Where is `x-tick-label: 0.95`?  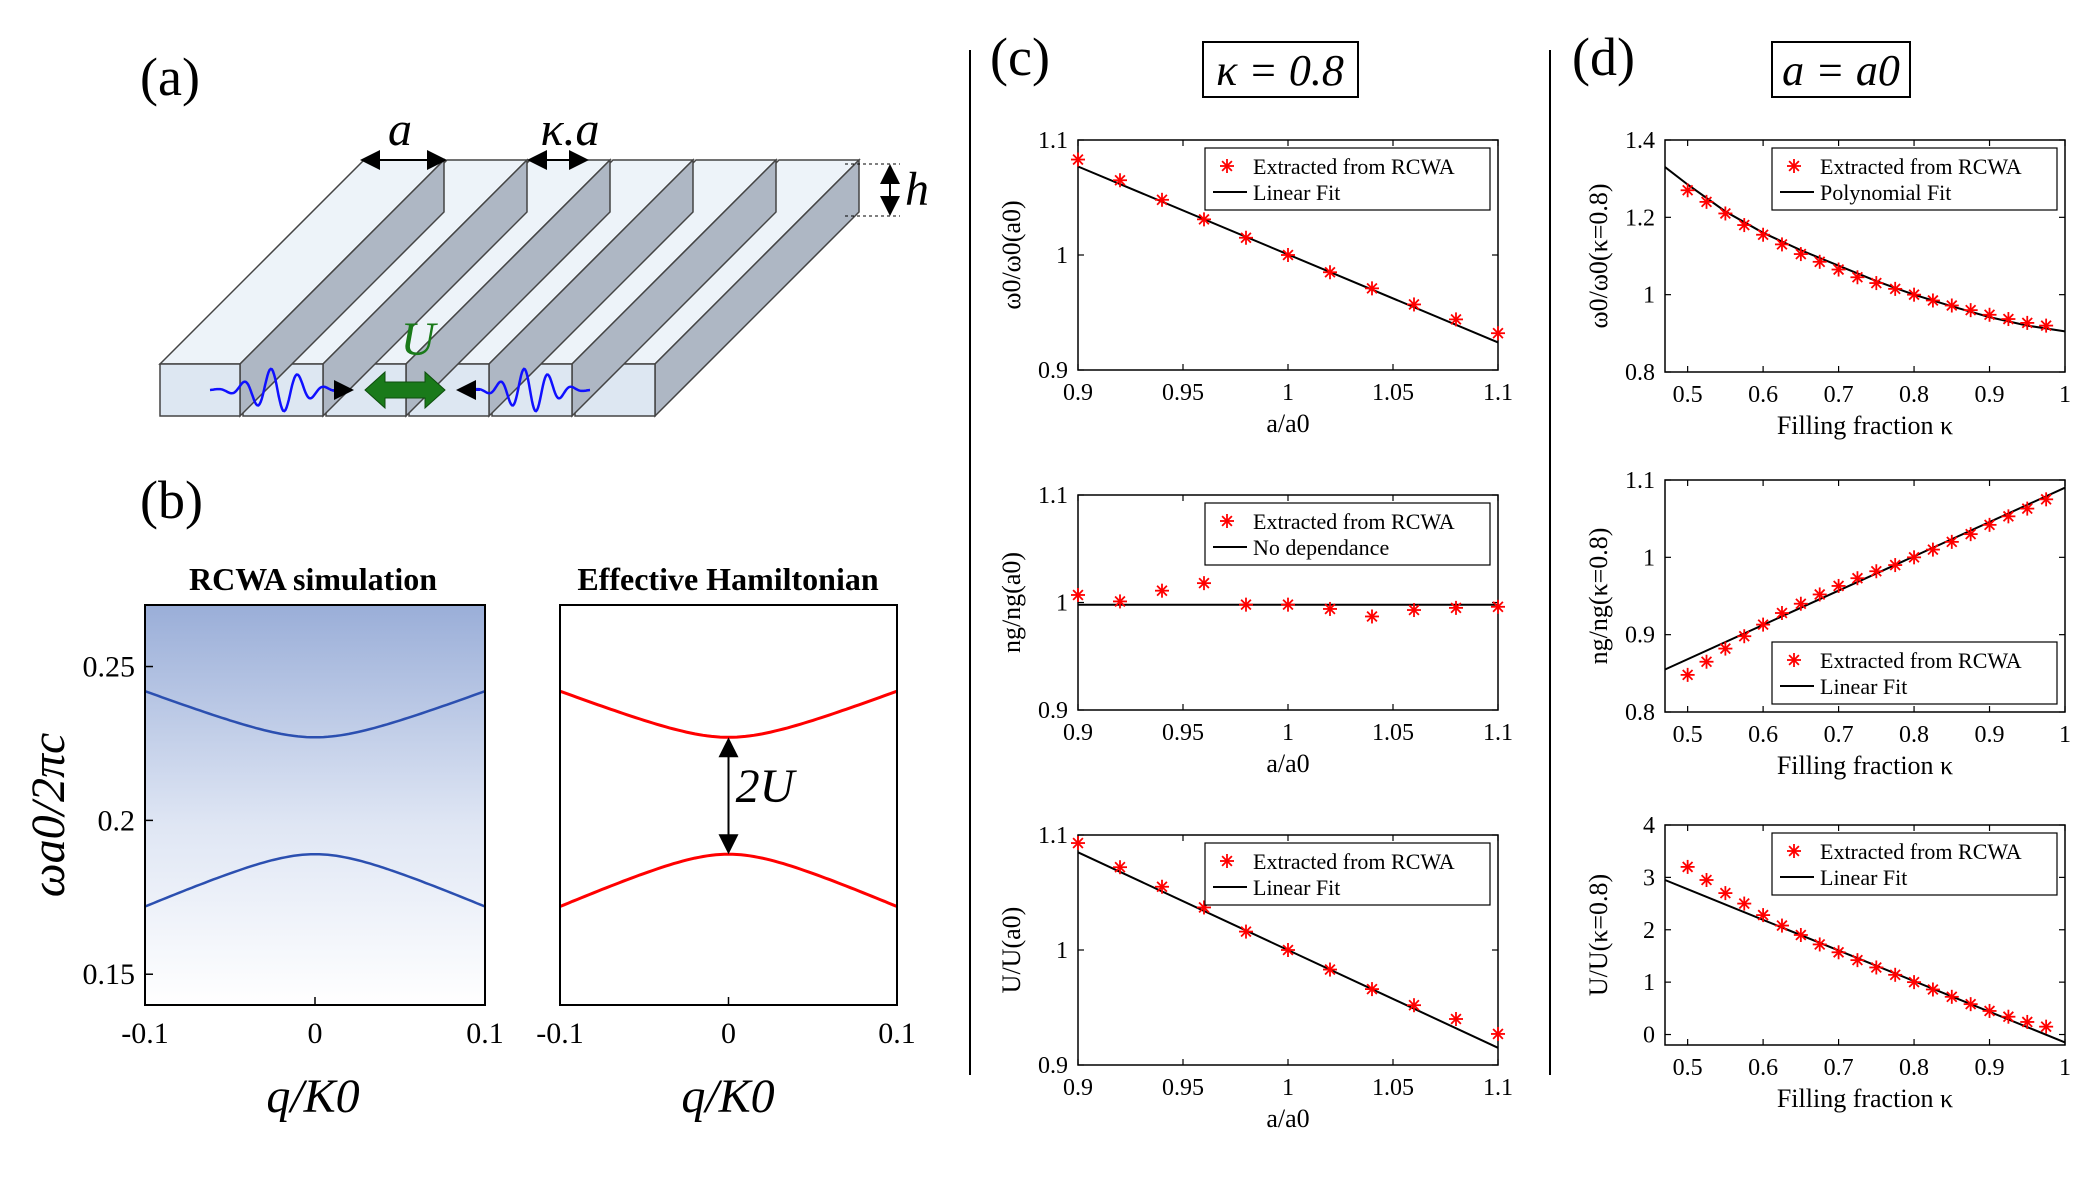
x-tick-label: 0.95 is located at coordinates (1183, 393).